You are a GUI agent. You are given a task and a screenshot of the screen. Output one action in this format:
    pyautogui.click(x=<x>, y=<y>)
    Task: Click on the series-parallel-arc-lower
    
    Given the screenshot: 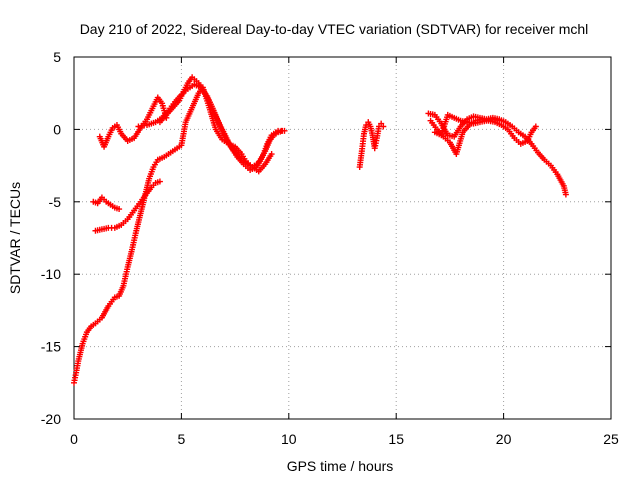 What is the action you would take?
    pyautogui.click(x=205, y=128)
    